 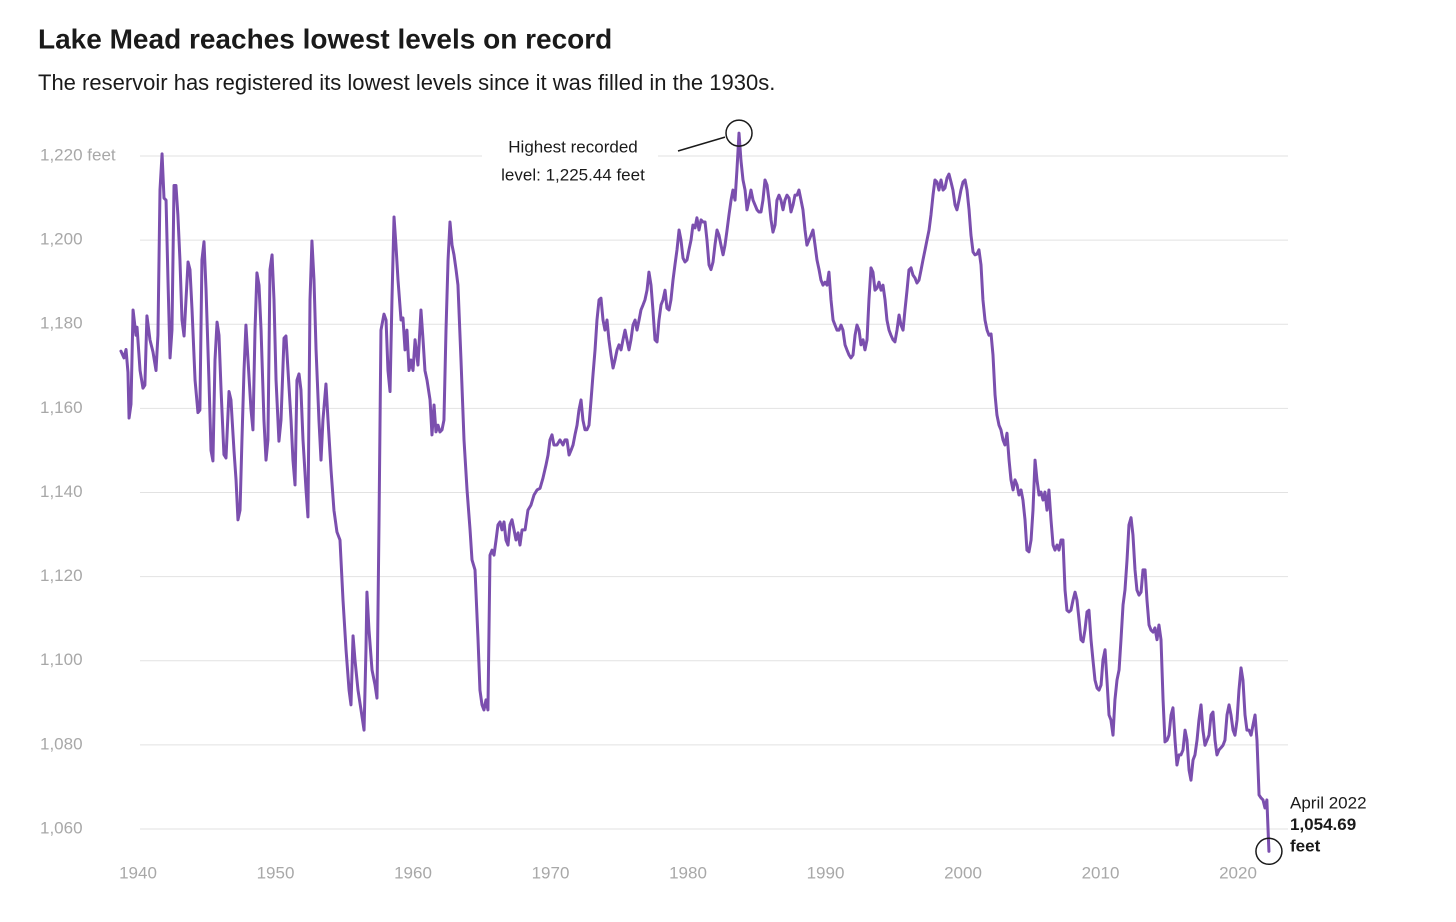 What do you see at coordinates (78, 154) in the screenshot?
I see `y-tick-label: 1,220 feet` at bounding box center [78, 154].